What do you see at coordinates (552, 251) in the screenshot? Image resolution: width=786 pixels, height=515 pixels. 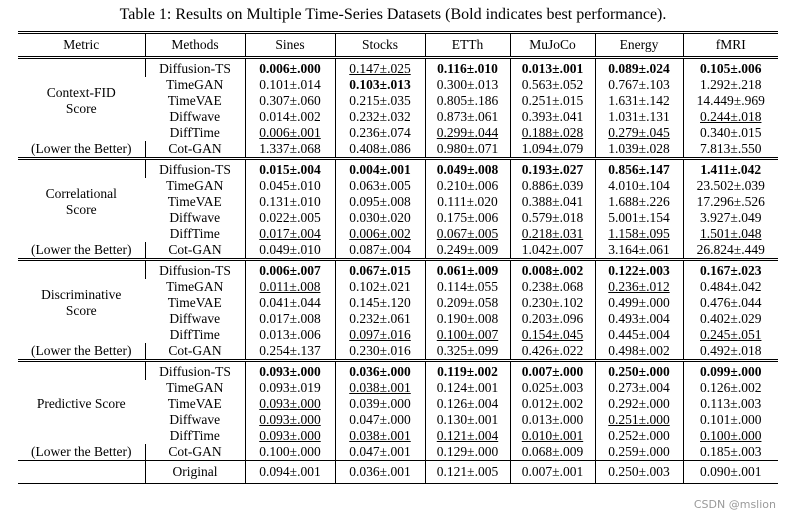 I see `value-cell: 1.042±.007` at bounding box center [552, 251].